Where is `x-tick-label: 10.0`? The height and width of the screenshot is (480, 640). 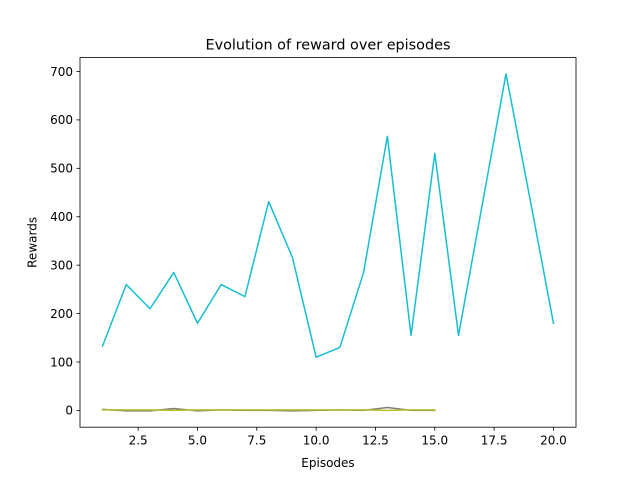 x-tick-label: 10.0 is located at coordinates (316, 441).